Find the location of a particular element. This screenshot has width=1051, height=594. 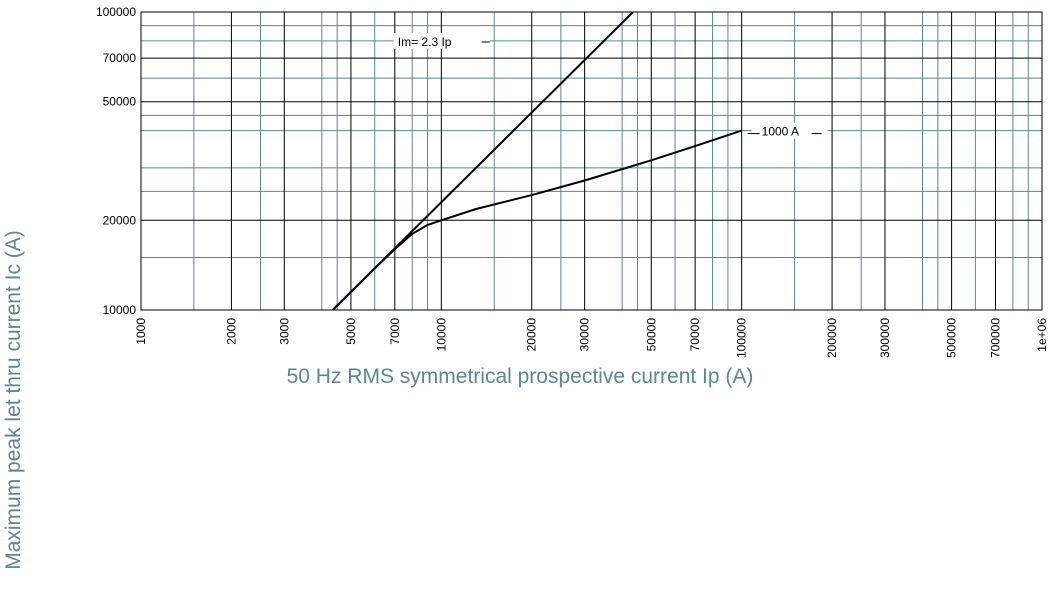

y-tick-label: 70000 is located at coordinates (120, 58).